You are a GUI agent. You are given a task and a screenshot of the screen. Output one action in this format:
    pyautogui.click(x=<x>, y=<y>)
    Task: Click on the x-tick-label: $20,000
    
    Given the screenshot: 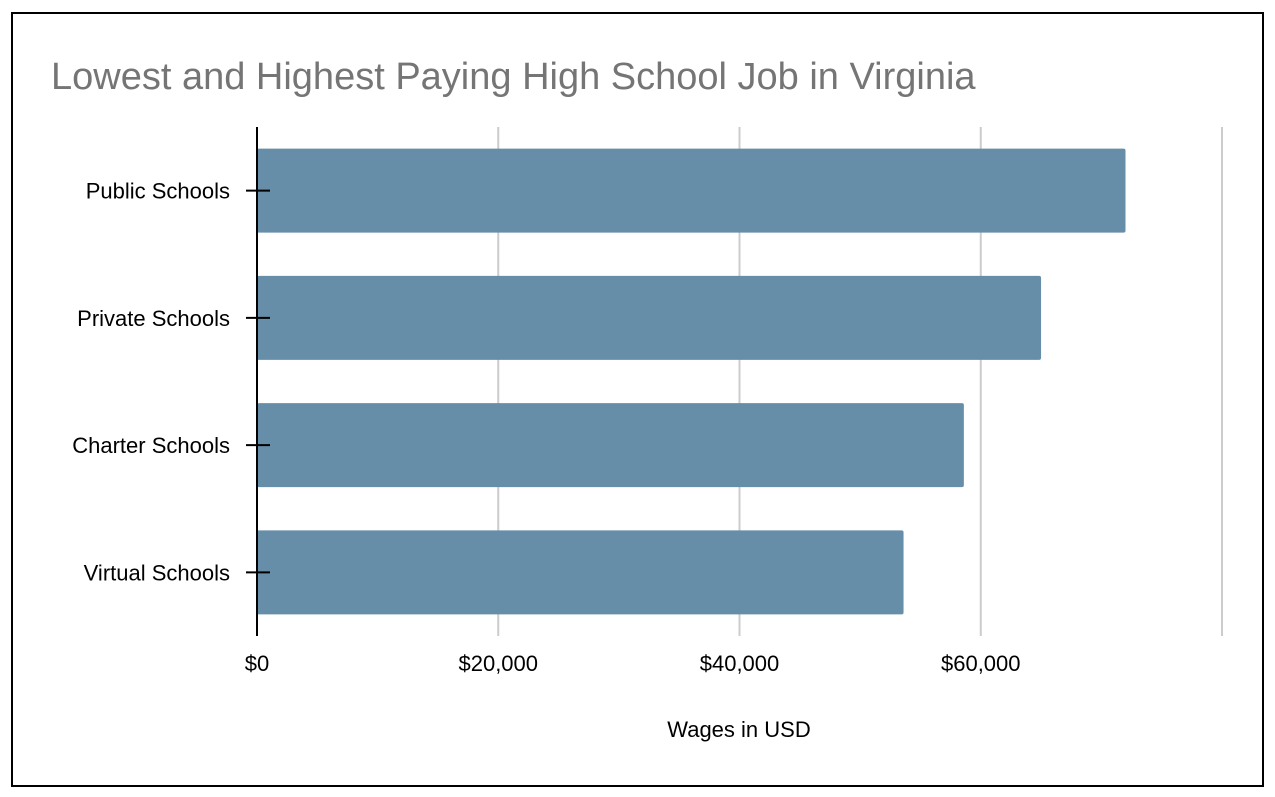 What is the action you would take?
    pyautogui.click(x=498, y=663)
    